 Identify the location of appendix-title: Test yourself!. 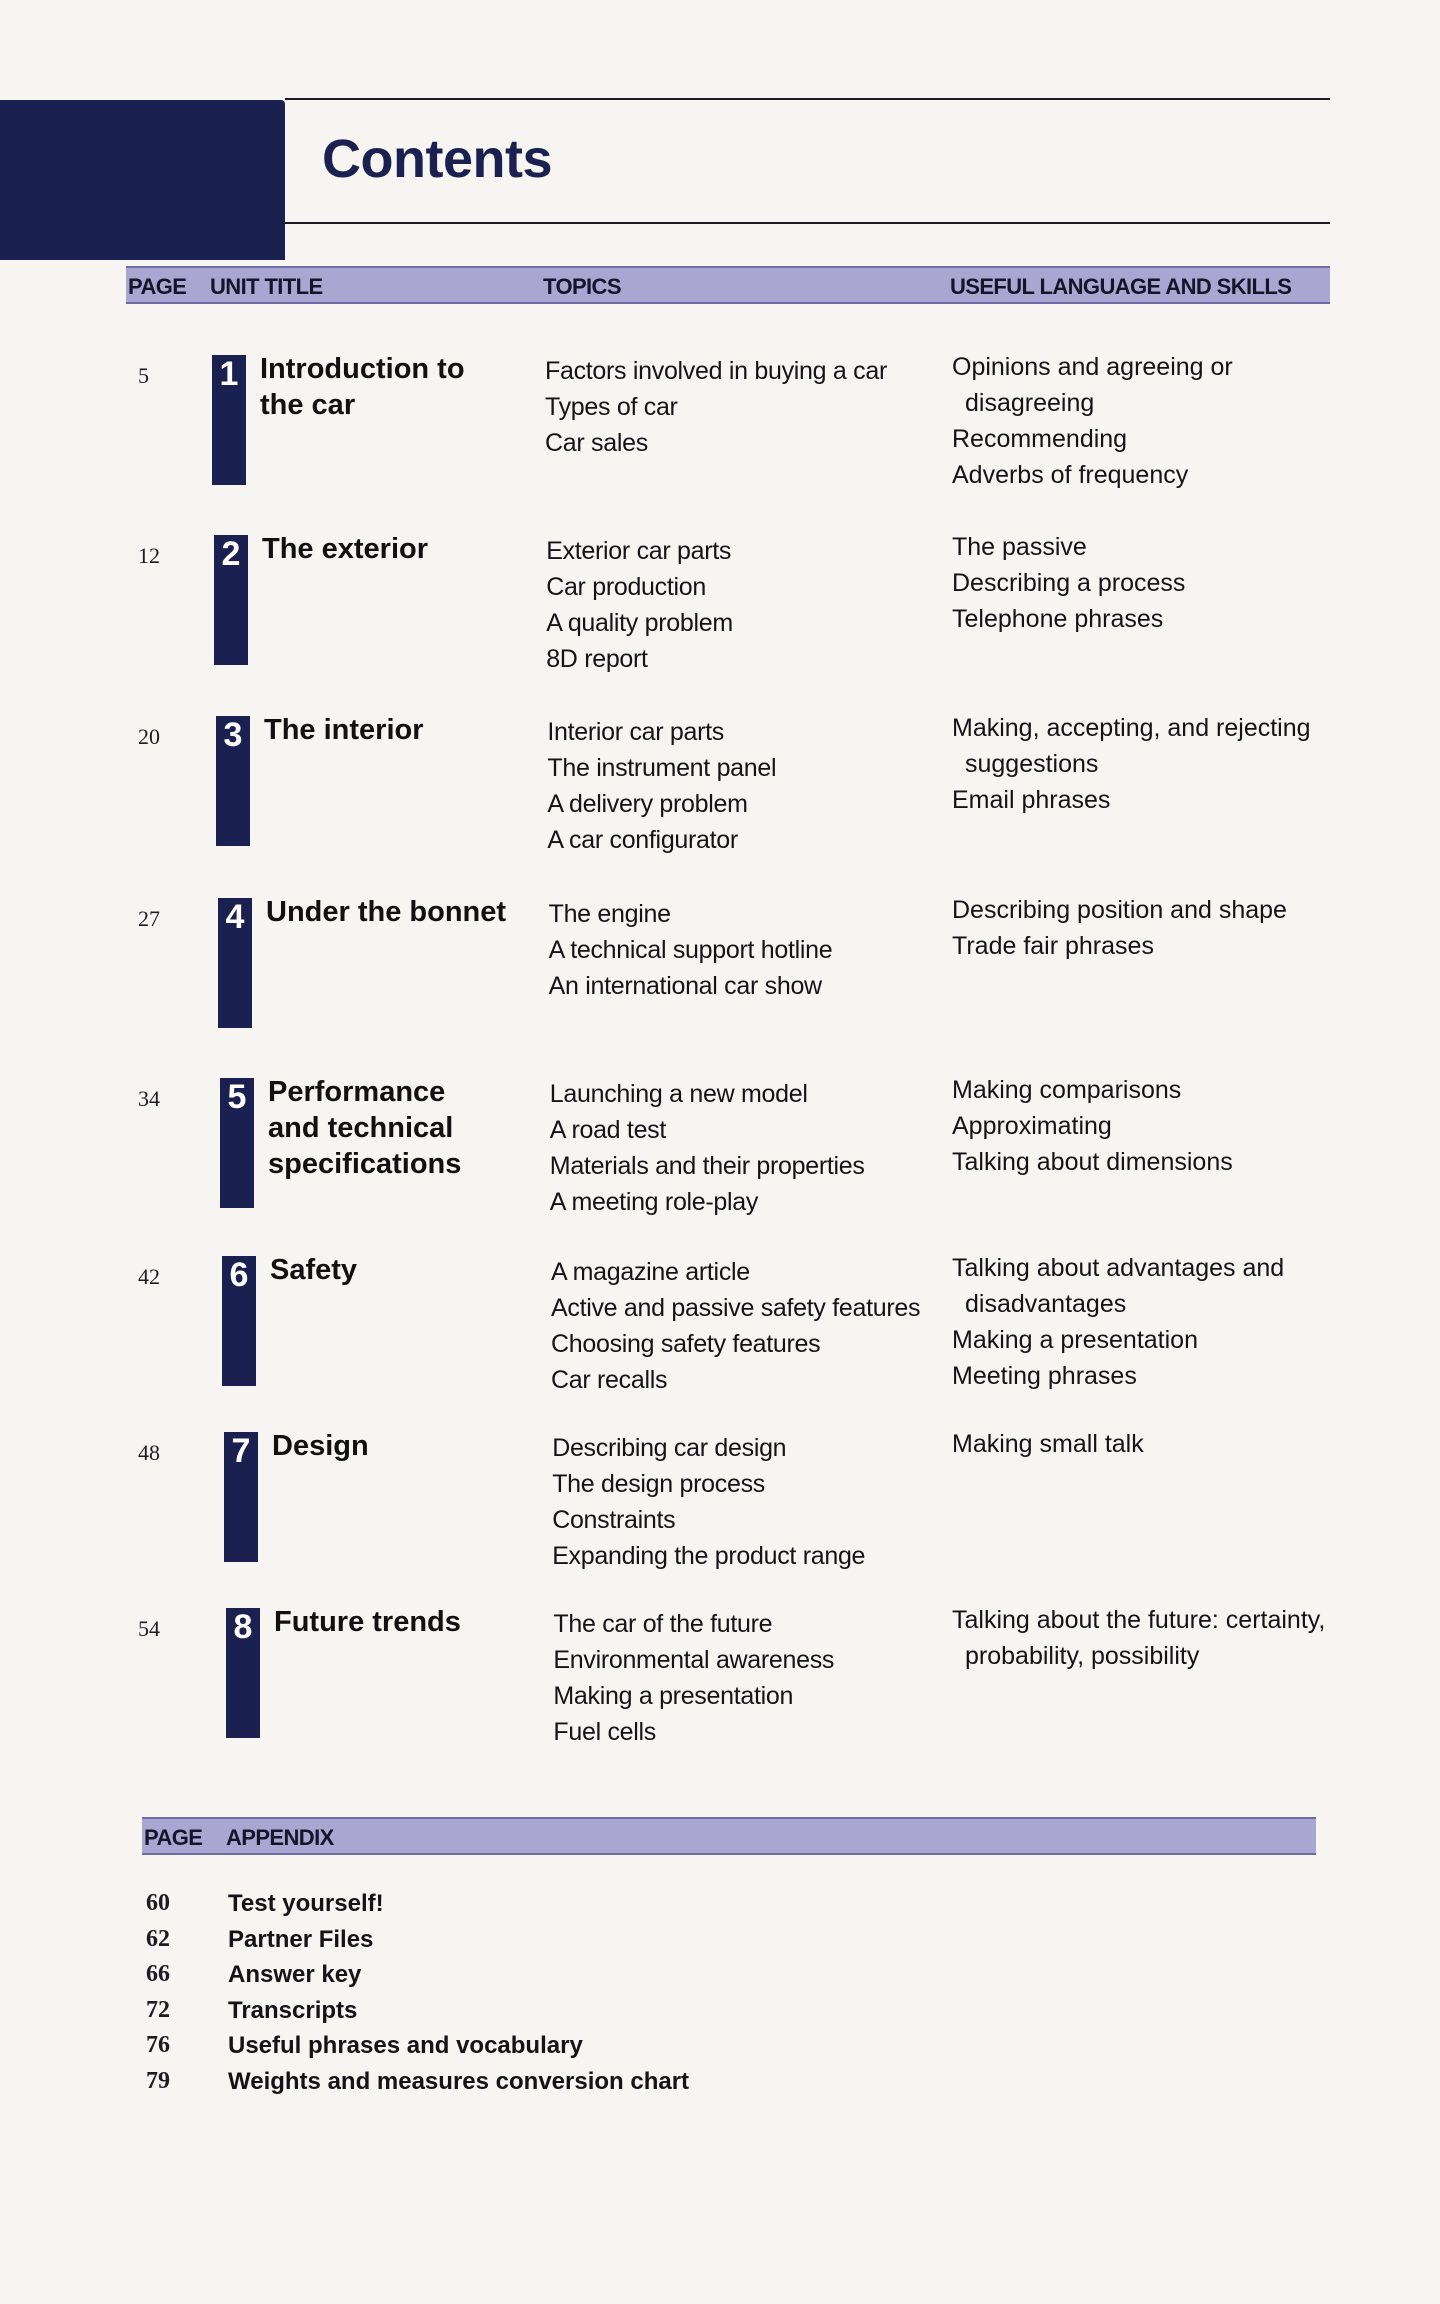
(306, 1903).